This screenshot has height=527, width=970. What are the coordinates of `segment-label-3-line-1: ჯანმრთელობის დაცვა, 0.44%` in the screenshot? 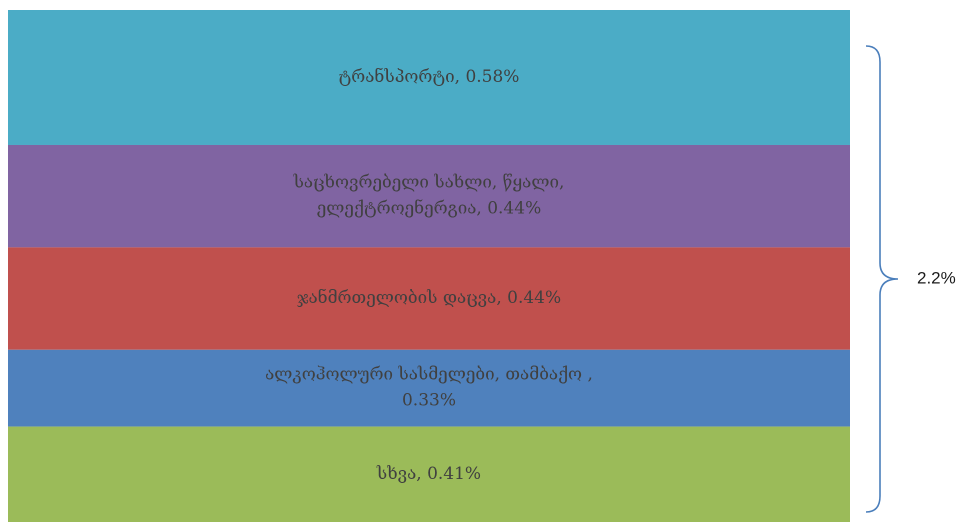 It's located at (429, 298).